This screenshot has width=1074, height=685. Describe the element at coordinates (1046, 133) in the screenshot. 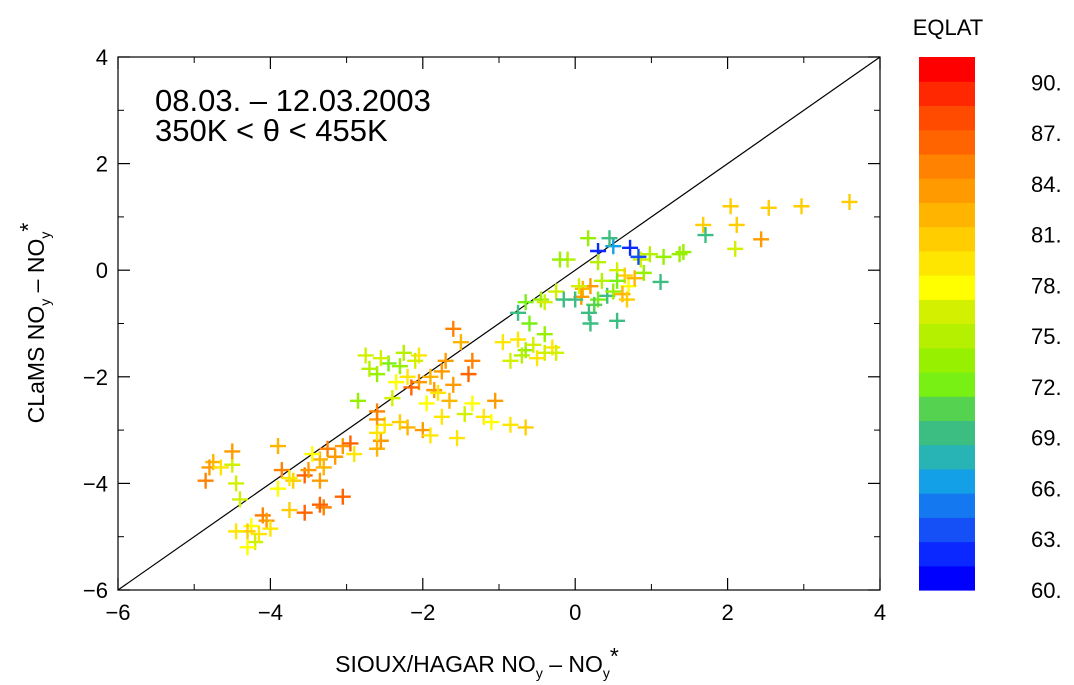

I see `colorbar-tick-label: 87.` at that location.